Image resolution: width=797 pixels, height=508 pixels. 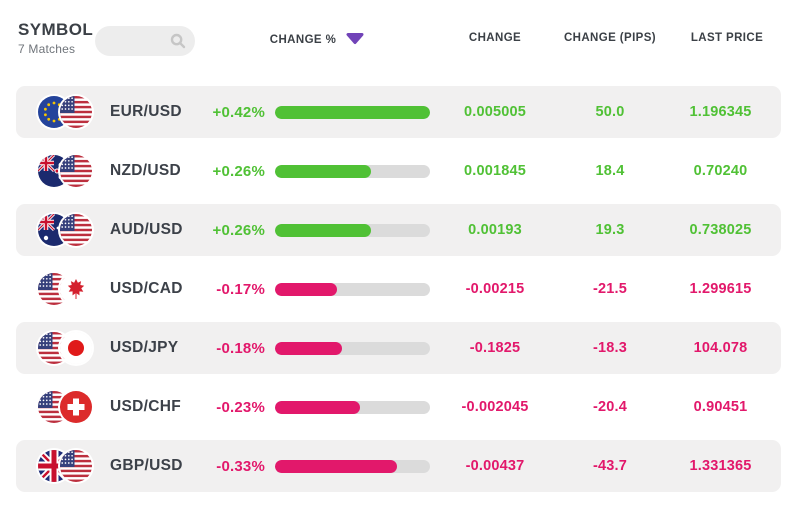 I want to click on table-row: EUR/USD +0.42% 0.005005 50.0 1.196345, so click(x=398, y=112).